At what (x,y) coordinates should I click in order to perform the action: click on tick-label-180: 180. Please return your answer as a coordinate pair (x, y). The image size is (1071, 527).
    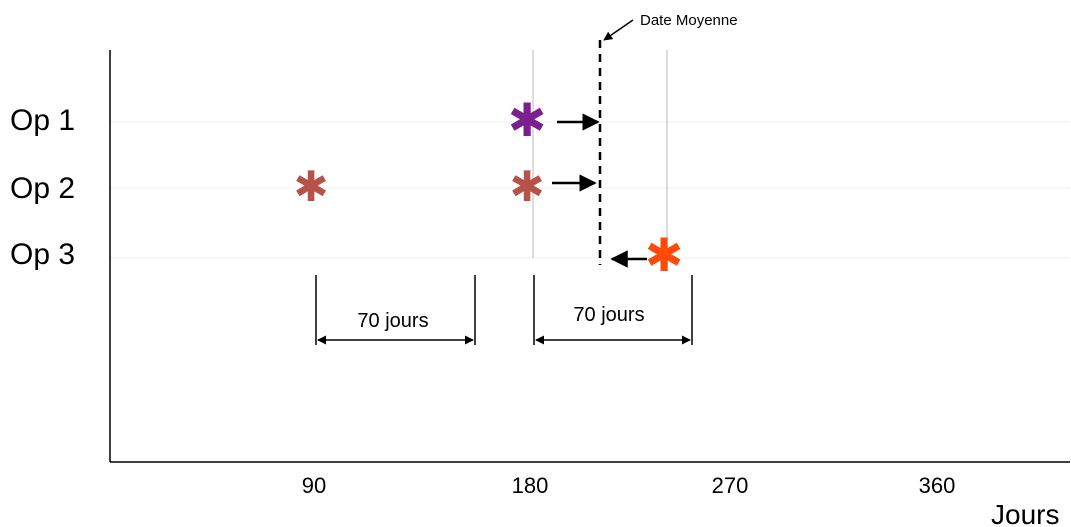
    Looking at the image, I should click on (530, 485).